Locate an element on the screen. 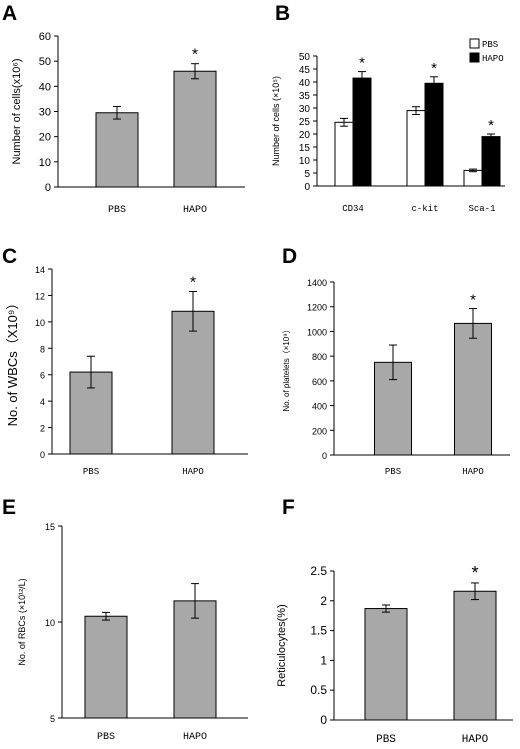 This screenshot has width=520, height=749. y-axis-title: No. of RBCs (×10¹²/L) is located at coordinates (22, 621).